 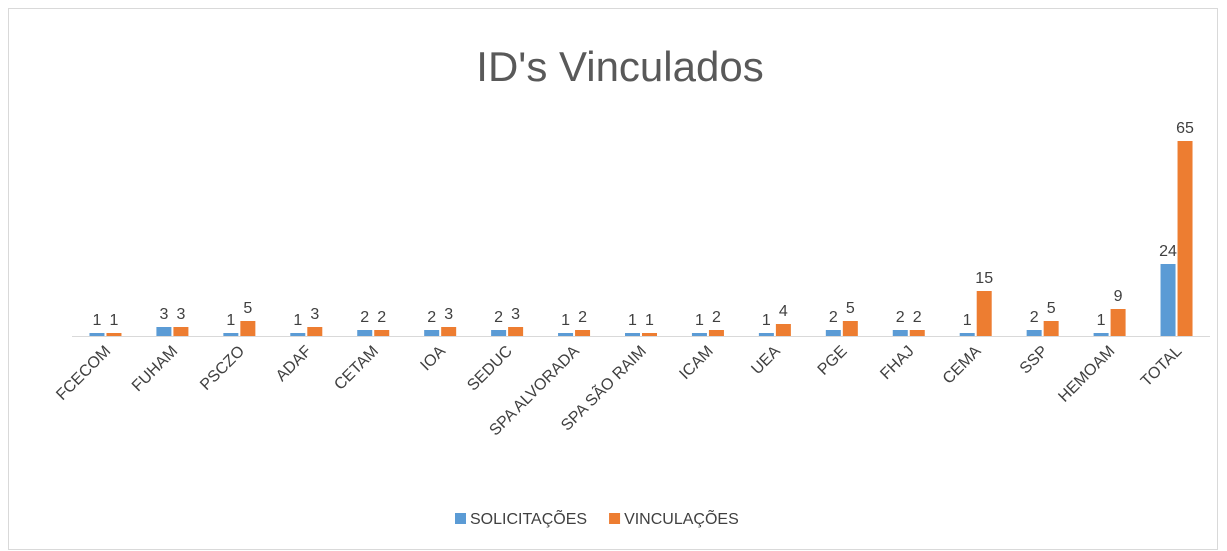 I want to click on legend-label: VINCULAÇÕES, so click(x=681, y=518).